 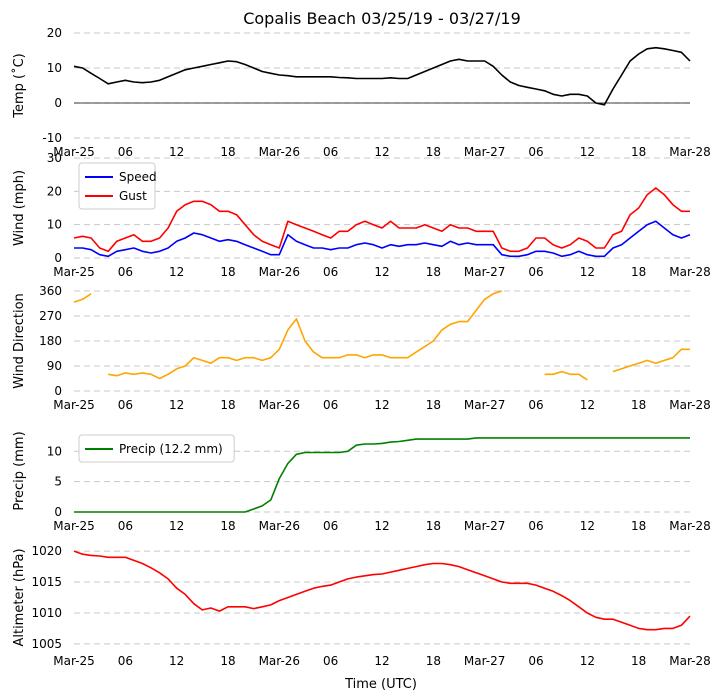 I want to click on x-tick-label-wind_speed-3: 18, so click(x=227, y=272).